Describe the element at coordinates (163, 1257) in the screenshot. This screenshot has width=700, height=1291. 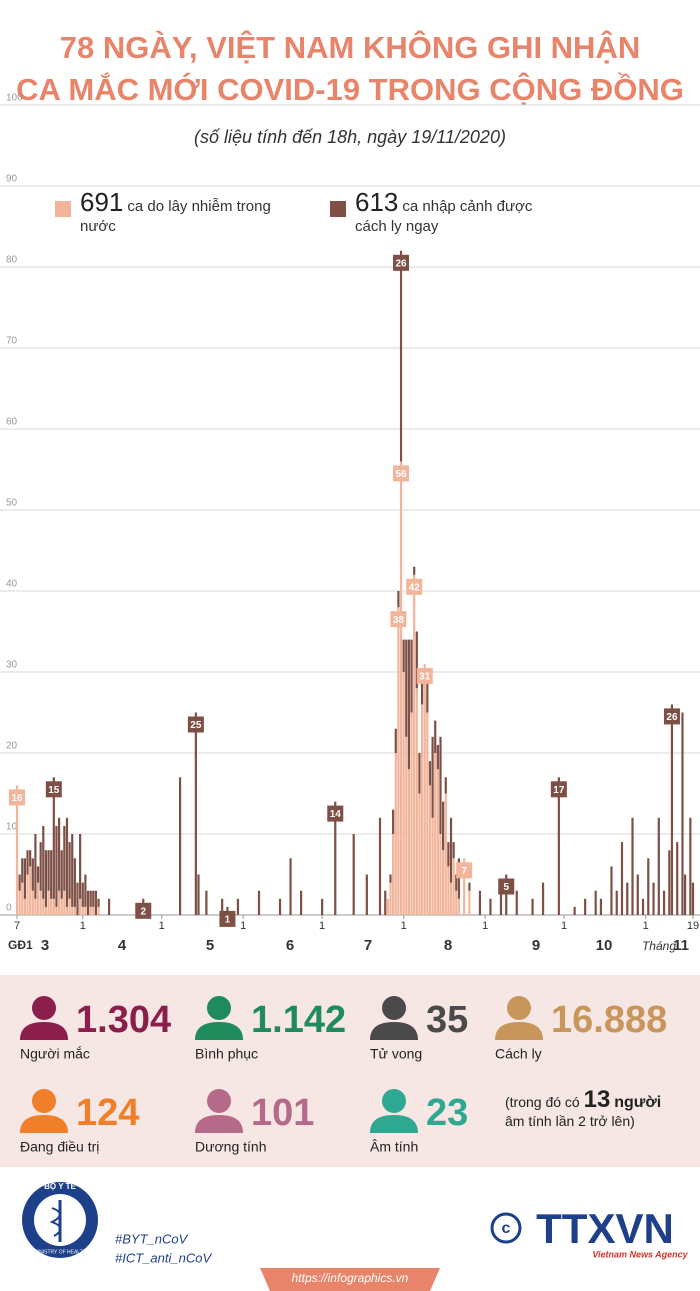
I see `hashtag: #ICT_anti_nCoV` at that location.